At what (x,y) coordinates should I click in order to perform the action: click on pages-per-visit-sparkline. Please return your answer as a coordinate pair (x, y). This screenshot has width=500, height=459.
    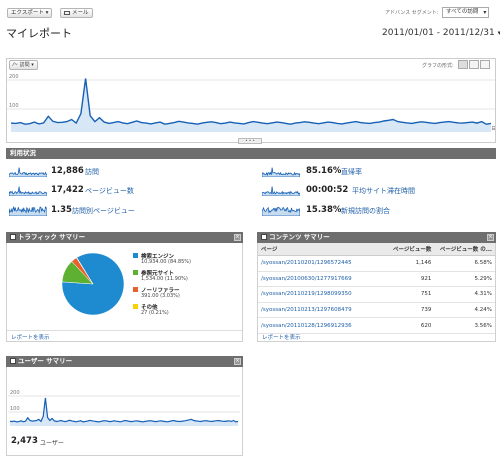
    Looking at the image, I should click on (28, 211).